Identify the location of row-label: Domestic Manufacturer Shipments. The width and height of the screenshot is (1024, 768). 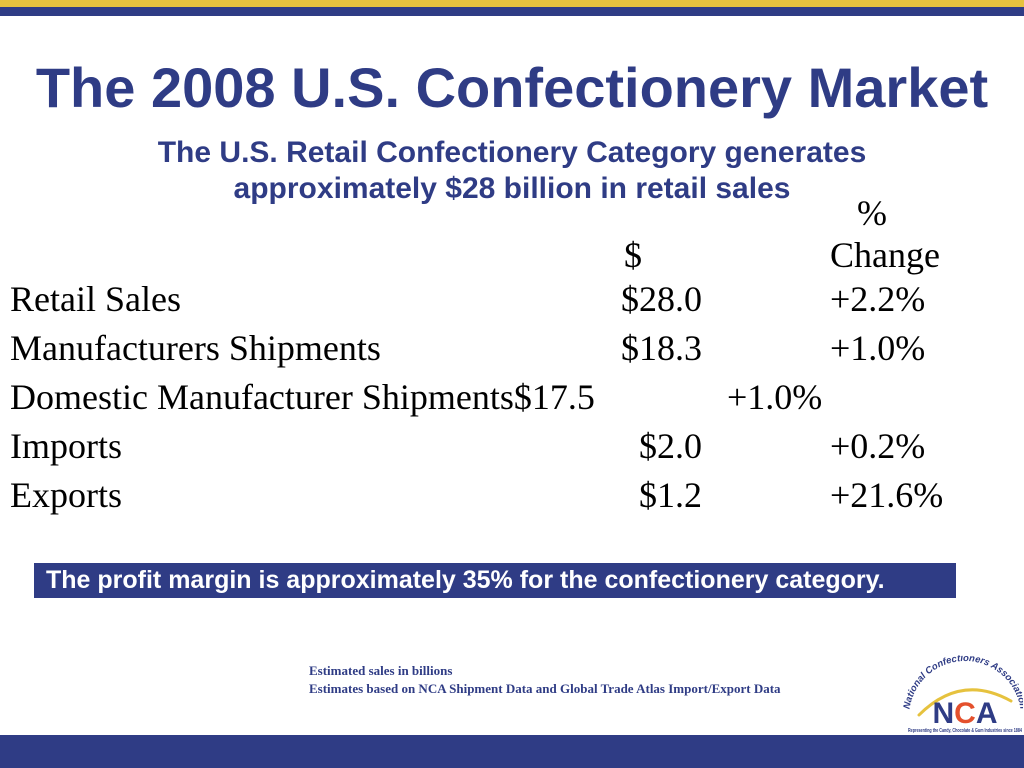
(262, 397).